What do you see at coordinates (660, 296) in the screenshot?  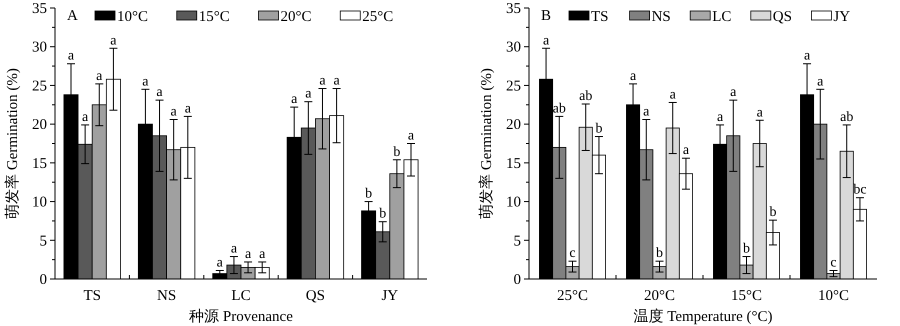 I see `x-tick-label: 20°C` at bounding box center [660, 296].